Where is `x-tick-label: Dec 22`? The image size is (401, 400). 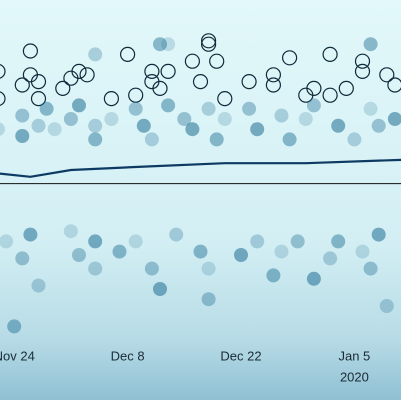
x-tick-label: Dec 22 is located at coordinates (240, 355).